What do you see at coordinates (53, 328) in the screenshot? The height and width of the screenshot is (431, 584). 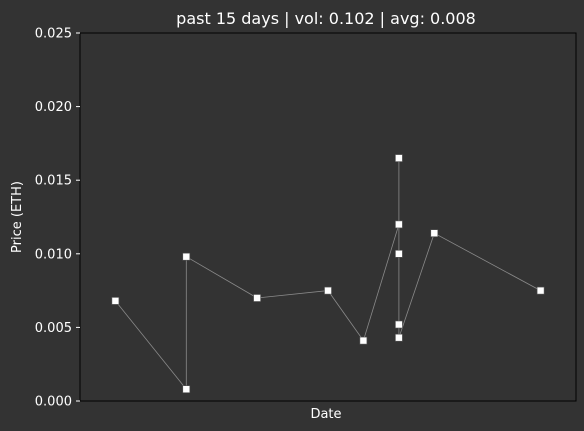 I see `y-tick-label: 0.005` at bounding box center [53, 328].